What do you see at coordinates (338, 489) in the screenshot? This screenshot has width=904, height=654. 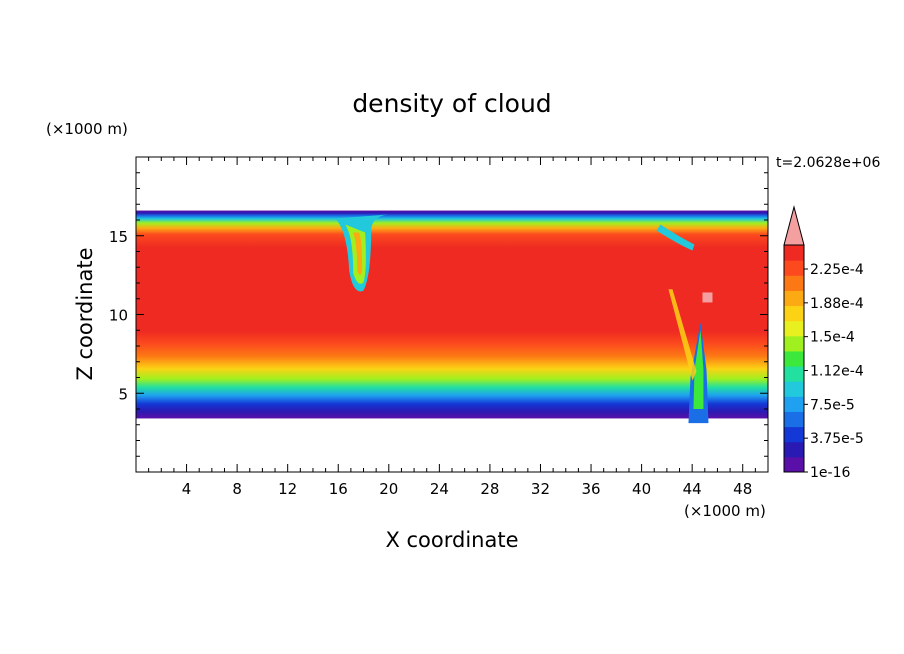 I see `x-tick-label: 16` at bounding box center [338, 489].